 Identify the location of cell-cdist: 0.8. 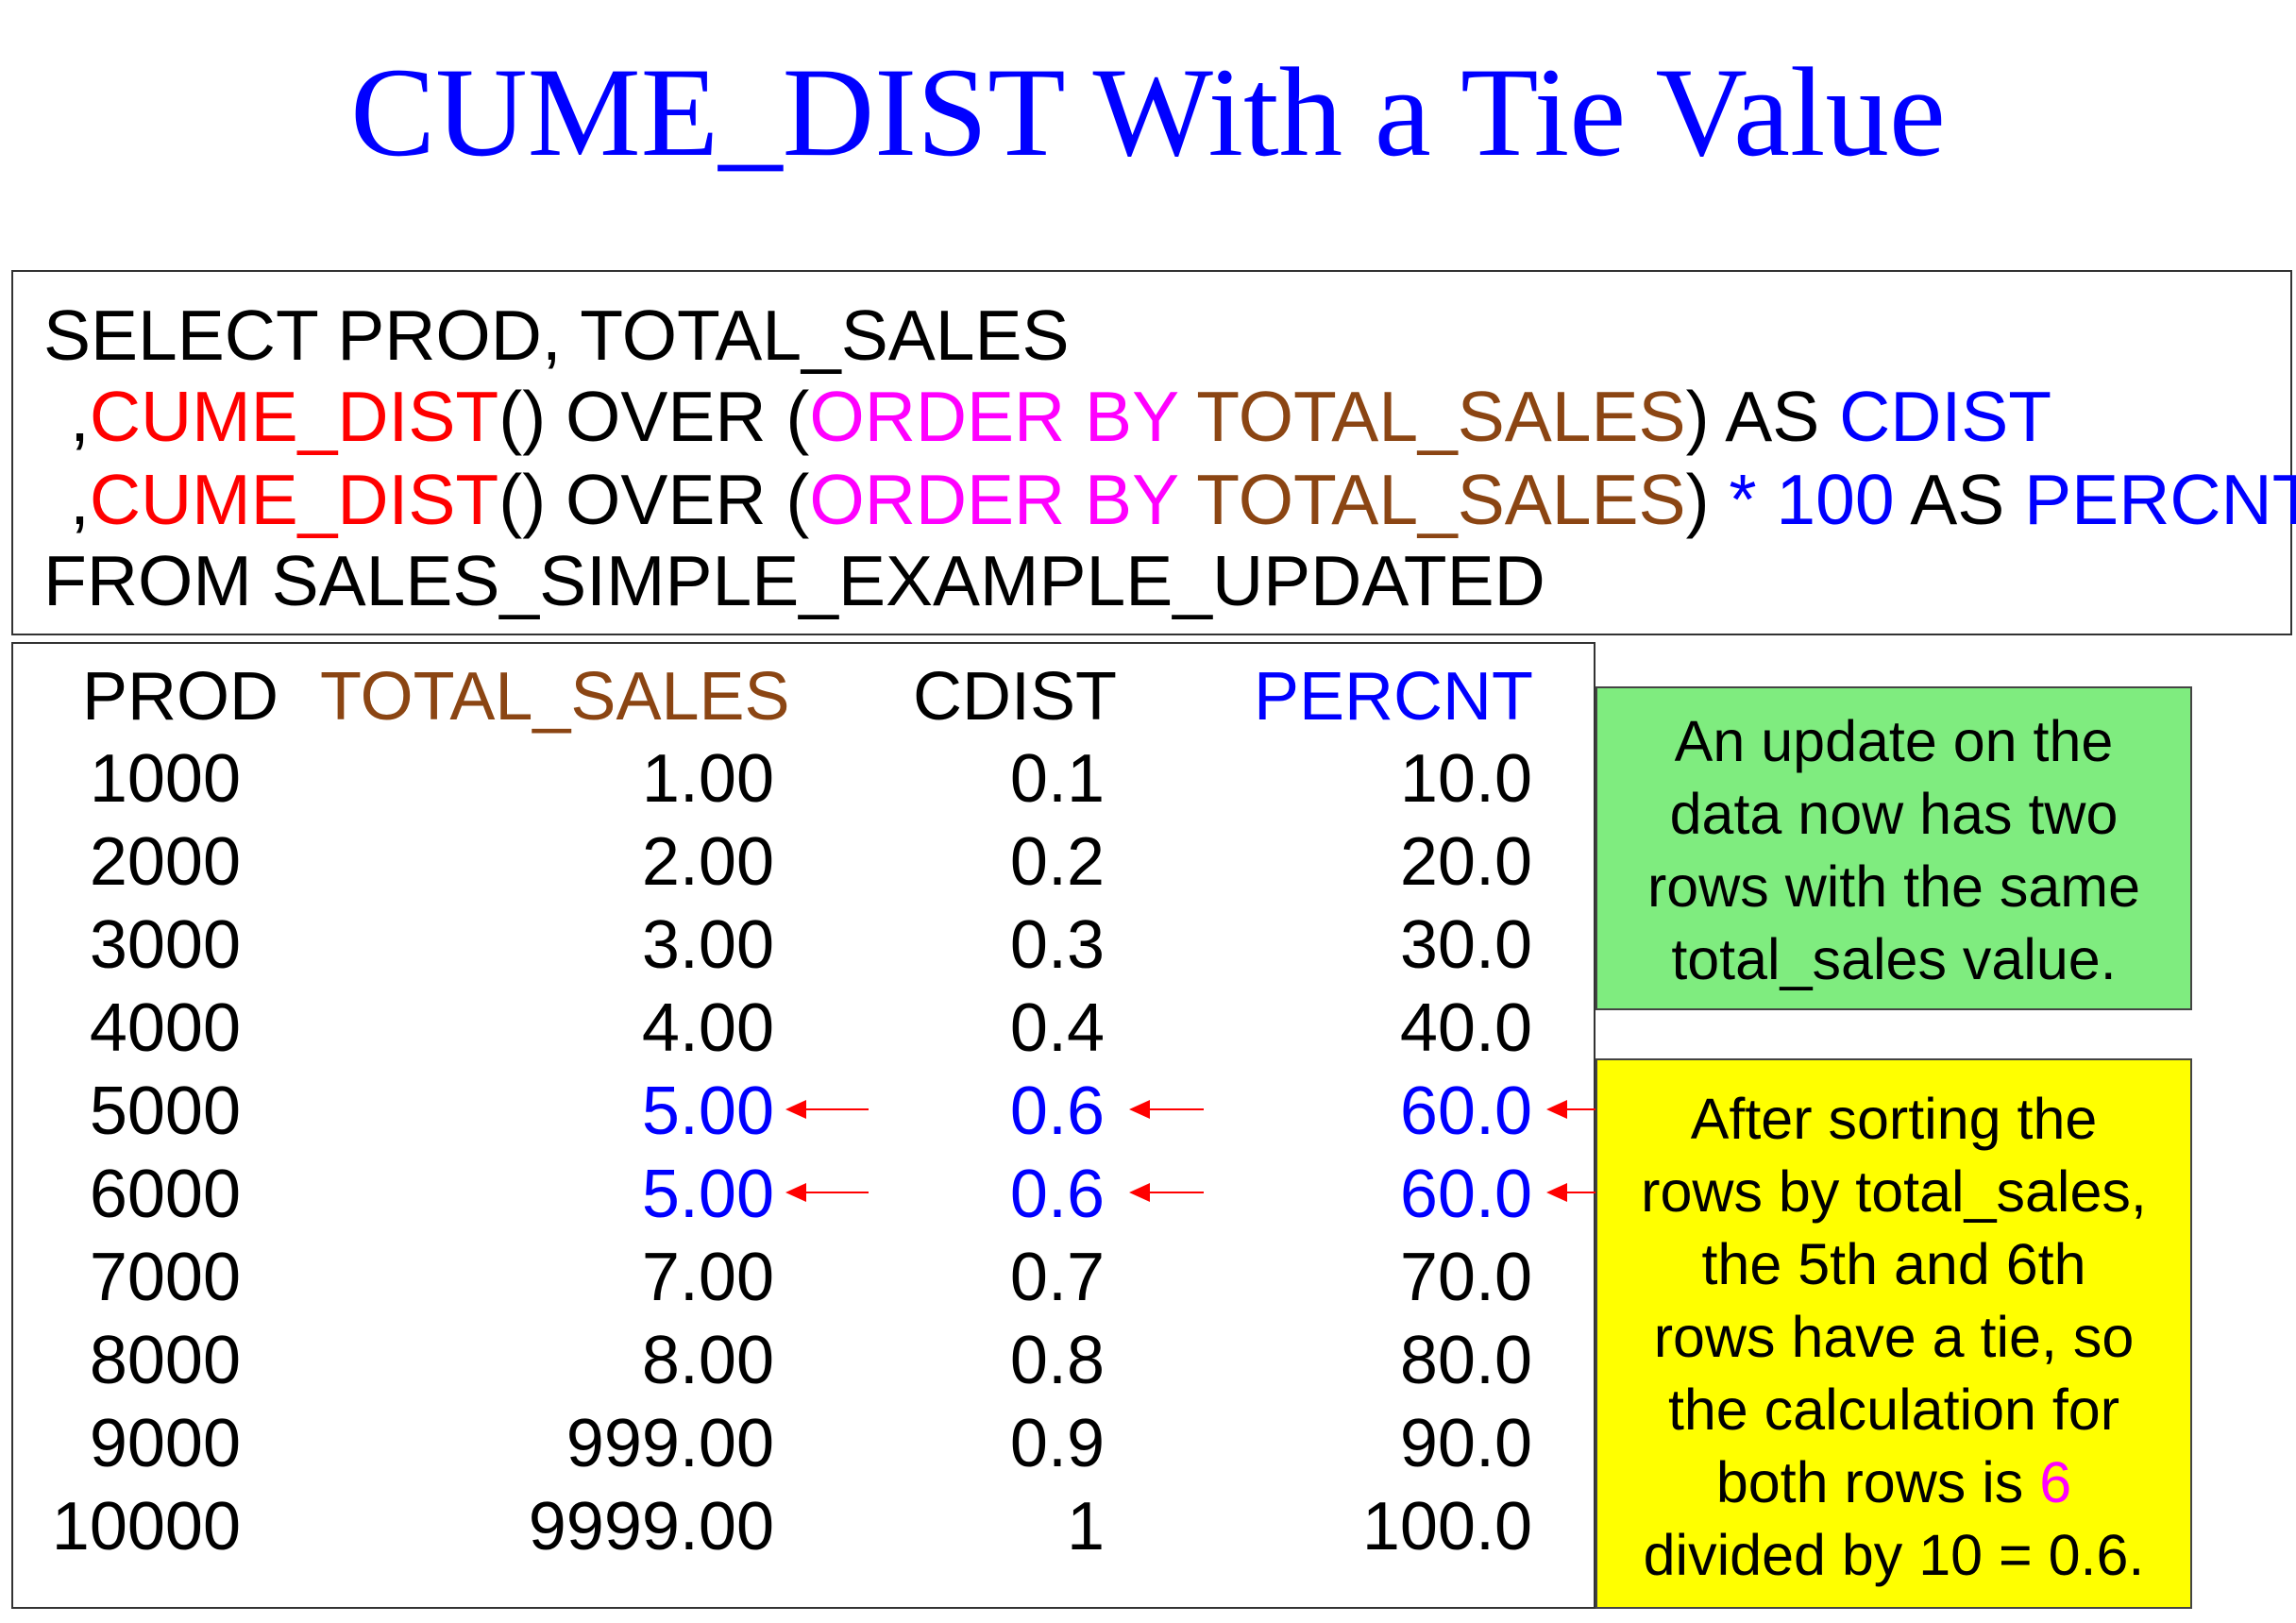
(1057, 1361).